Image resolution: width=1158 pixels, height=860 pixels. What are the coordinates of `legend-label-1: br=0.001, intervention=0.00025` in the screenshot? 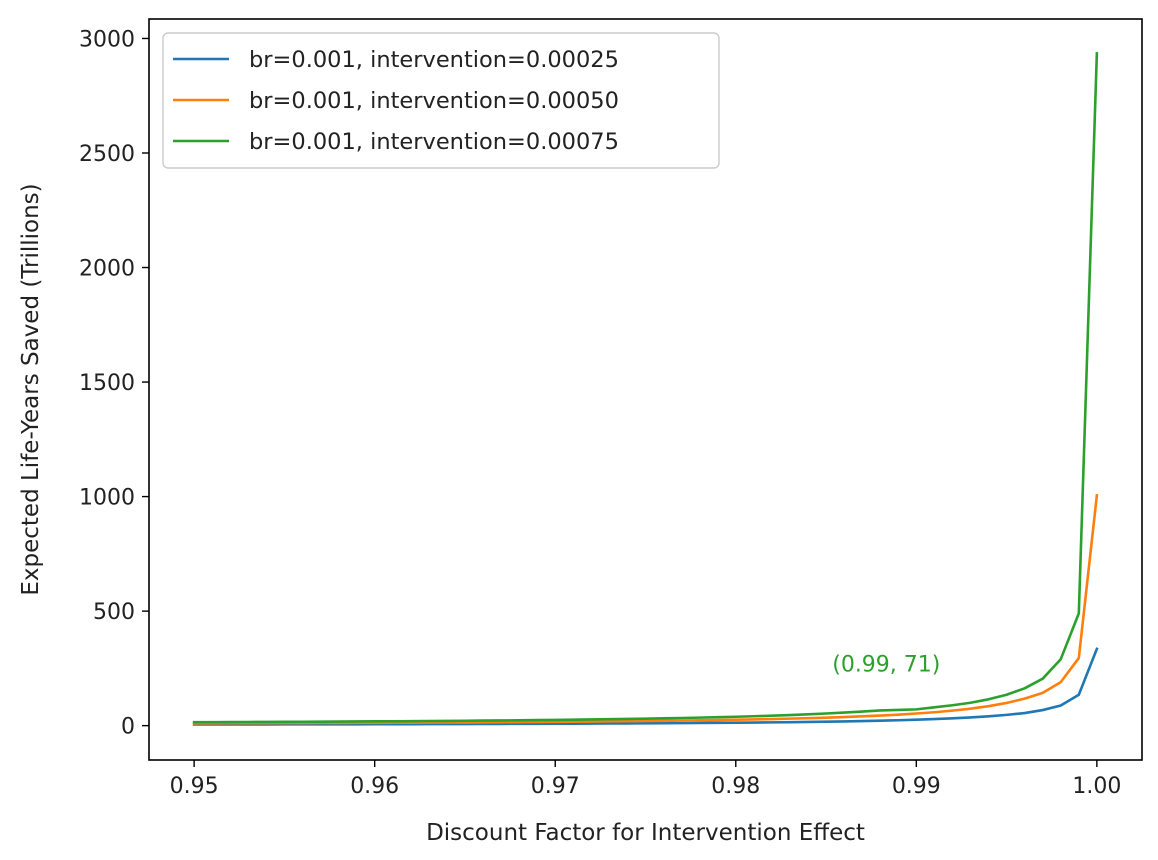 It's located at (434, 60).